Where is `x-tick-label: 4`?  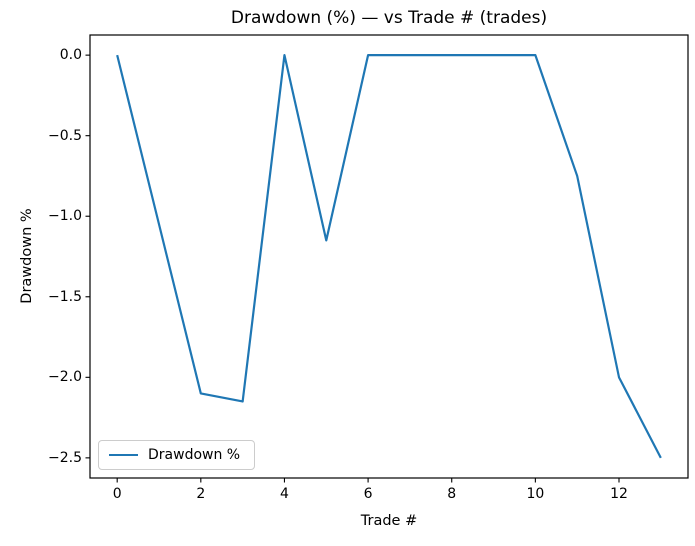 x-tick-label: 4 is located at coordinates (284, 494).